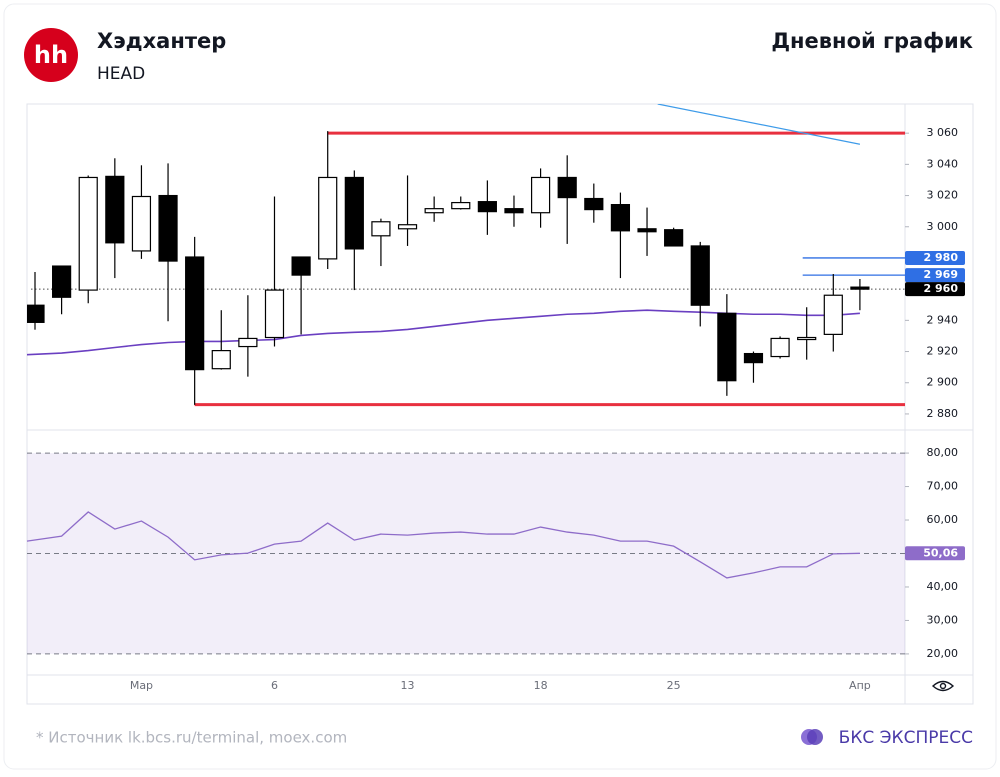 The image size is (1000, 777). Describe the element at coordinates (943, 226) in the screenshot. I see `y-tick-label: 3 000` at that location.